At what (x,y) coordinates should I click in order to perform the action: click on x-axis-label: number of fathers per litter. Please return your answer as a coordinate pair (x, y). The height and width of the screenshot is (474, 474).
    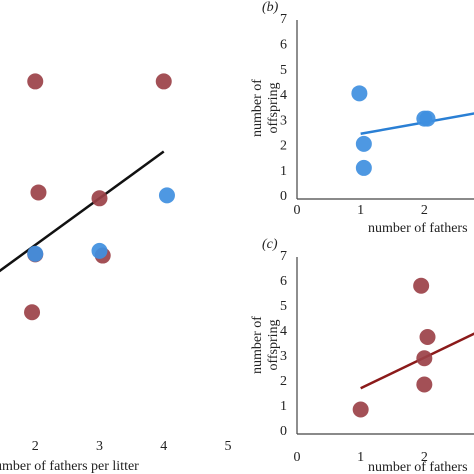
    Looking at the image, I should click on (69, 466).